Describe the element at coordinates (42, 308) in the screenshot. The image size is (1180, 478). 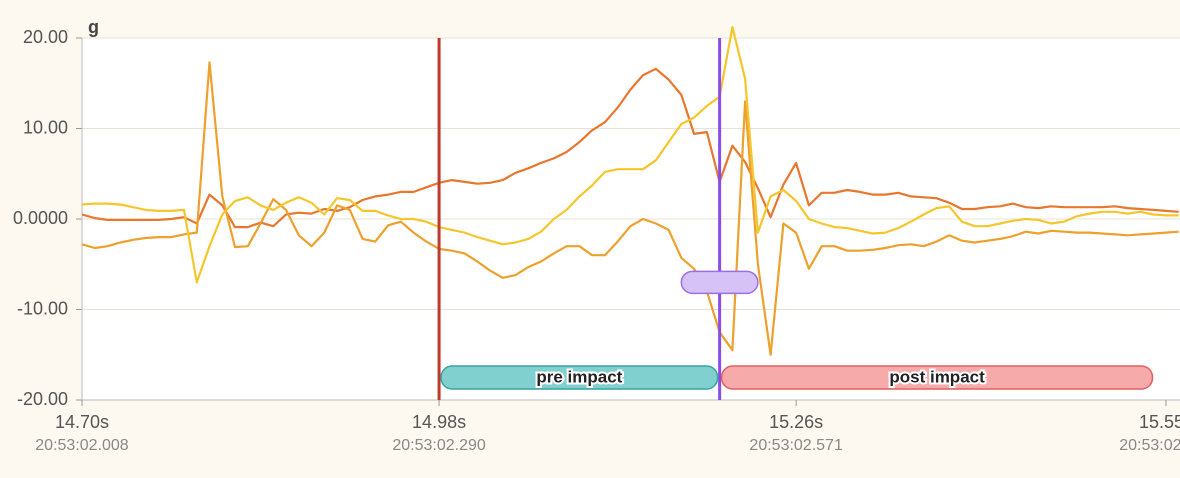
I see `y-tick-label: -10.00` at that location.